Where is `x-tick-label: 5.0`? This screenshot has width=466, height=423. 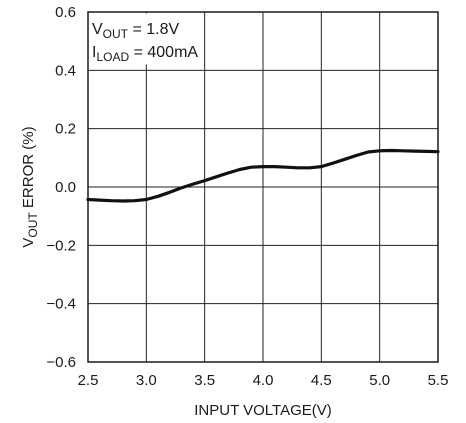 x-tick-label: 5.0 is located at coordinates (379, 380).